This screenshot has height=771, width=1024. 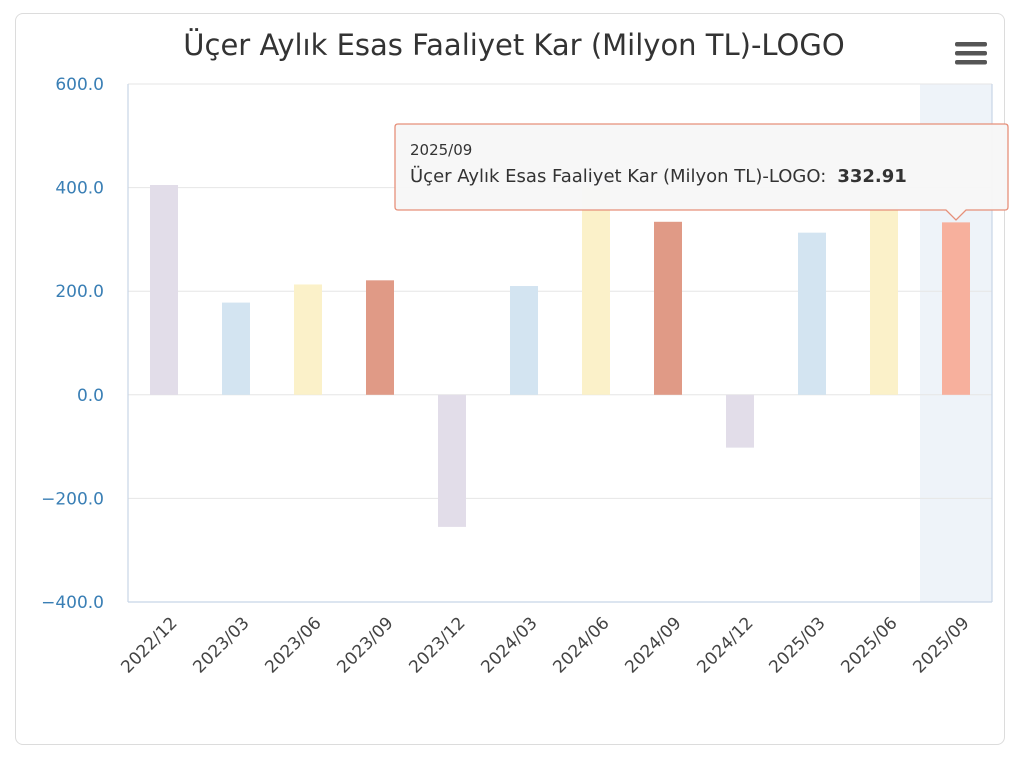 I want to click on y-tick-label: −400.0, so click(x=72, y=603).